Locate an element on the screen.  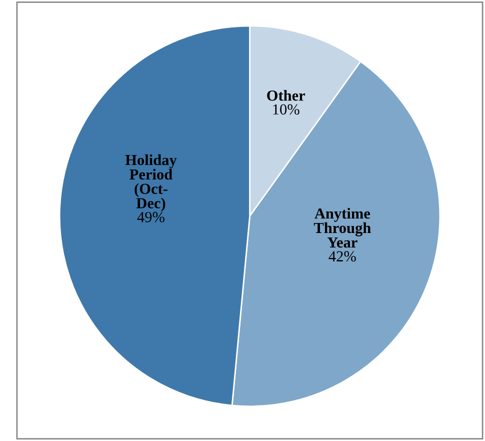
slice-label: Holiday Period (Oct- Dec) is located at coordinates (151, 183).